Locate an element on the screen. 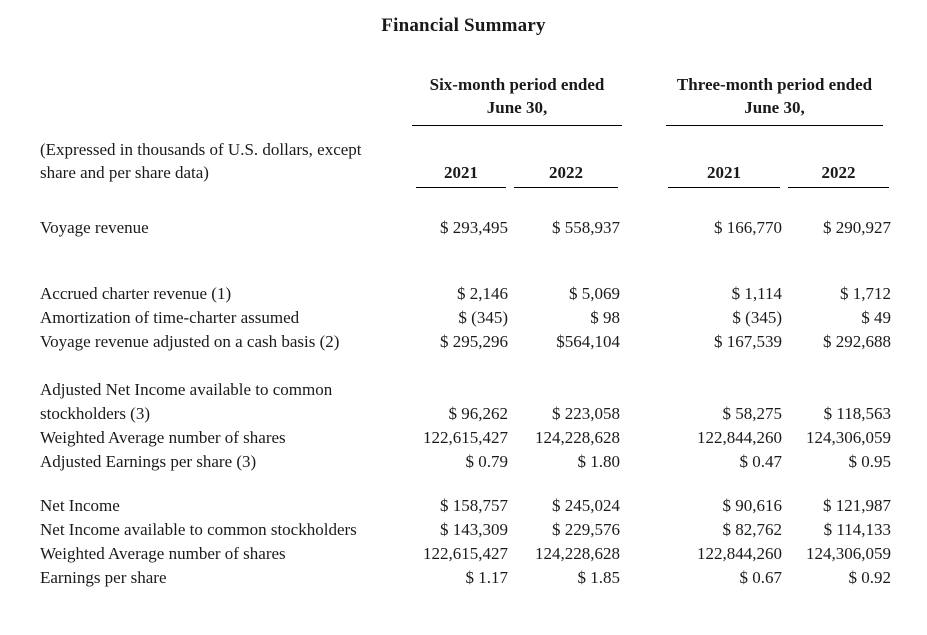 The width and height of the screenshot is (927, 635). units-note-line2: share and per share data) is located at coordinates (124, 172).